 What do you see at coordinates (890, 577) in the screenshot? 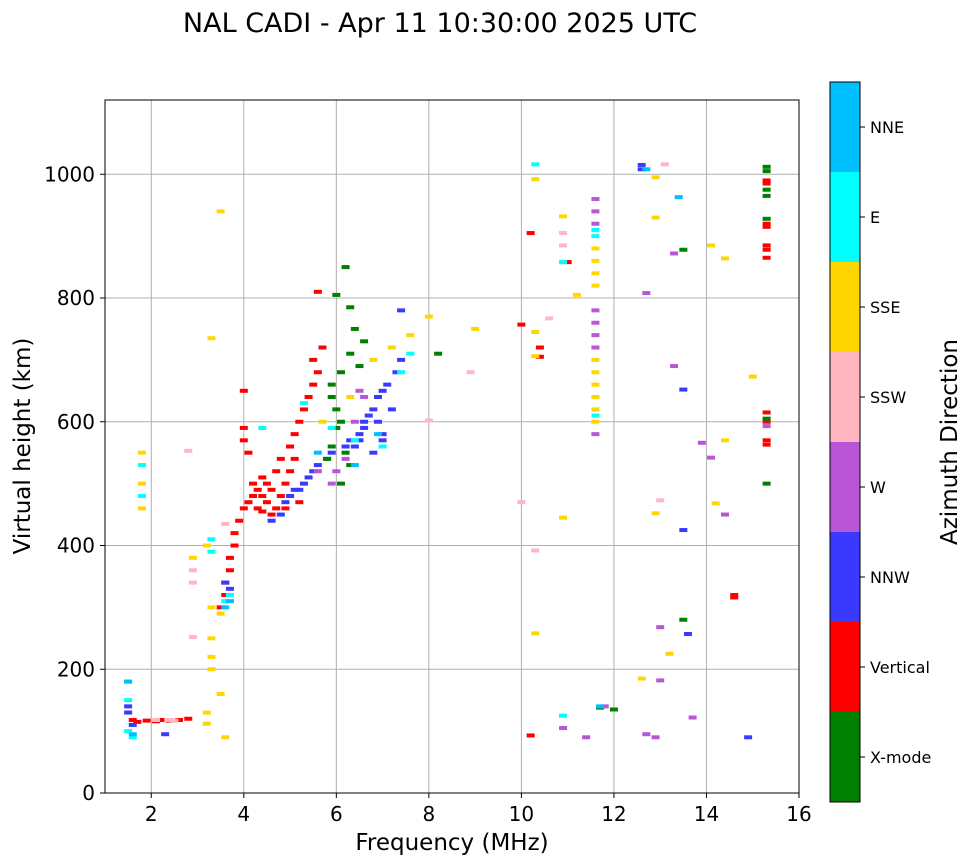
I see `colorbar-tick-label: NNW` at bounding box center [890, 577].